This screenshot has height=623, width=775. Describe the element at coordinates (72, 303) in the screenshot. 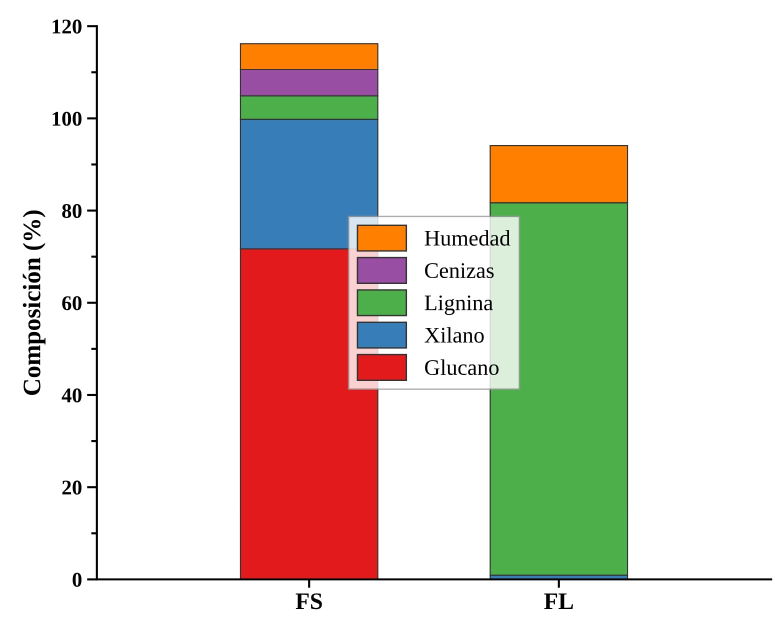

I see `y-tick-label: 60` at that location.